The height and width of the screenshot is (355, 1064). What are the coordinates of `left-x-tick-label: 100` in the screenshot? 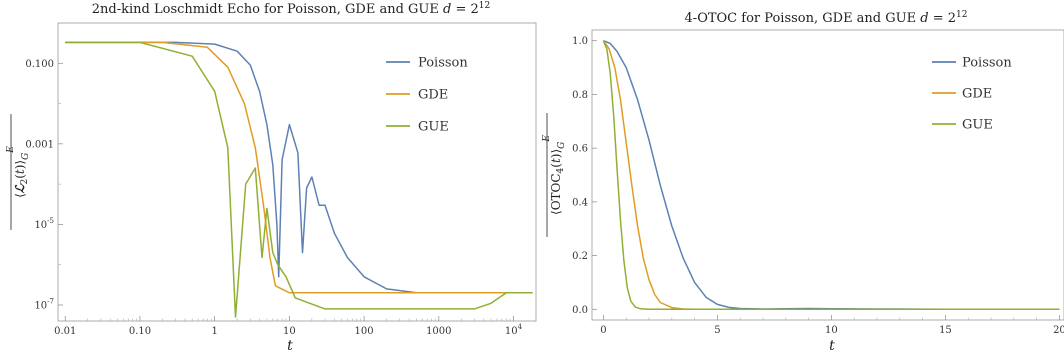 It's located at (364, 331).